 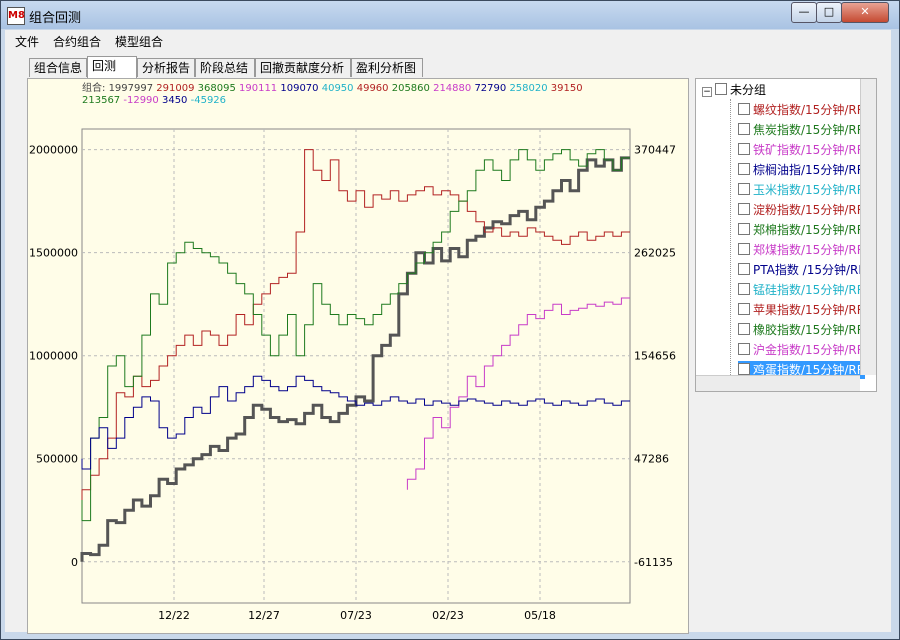 I want to click on tree-item-label: 橡胶指数/15分钟/RR, so click(x=809, y=330).